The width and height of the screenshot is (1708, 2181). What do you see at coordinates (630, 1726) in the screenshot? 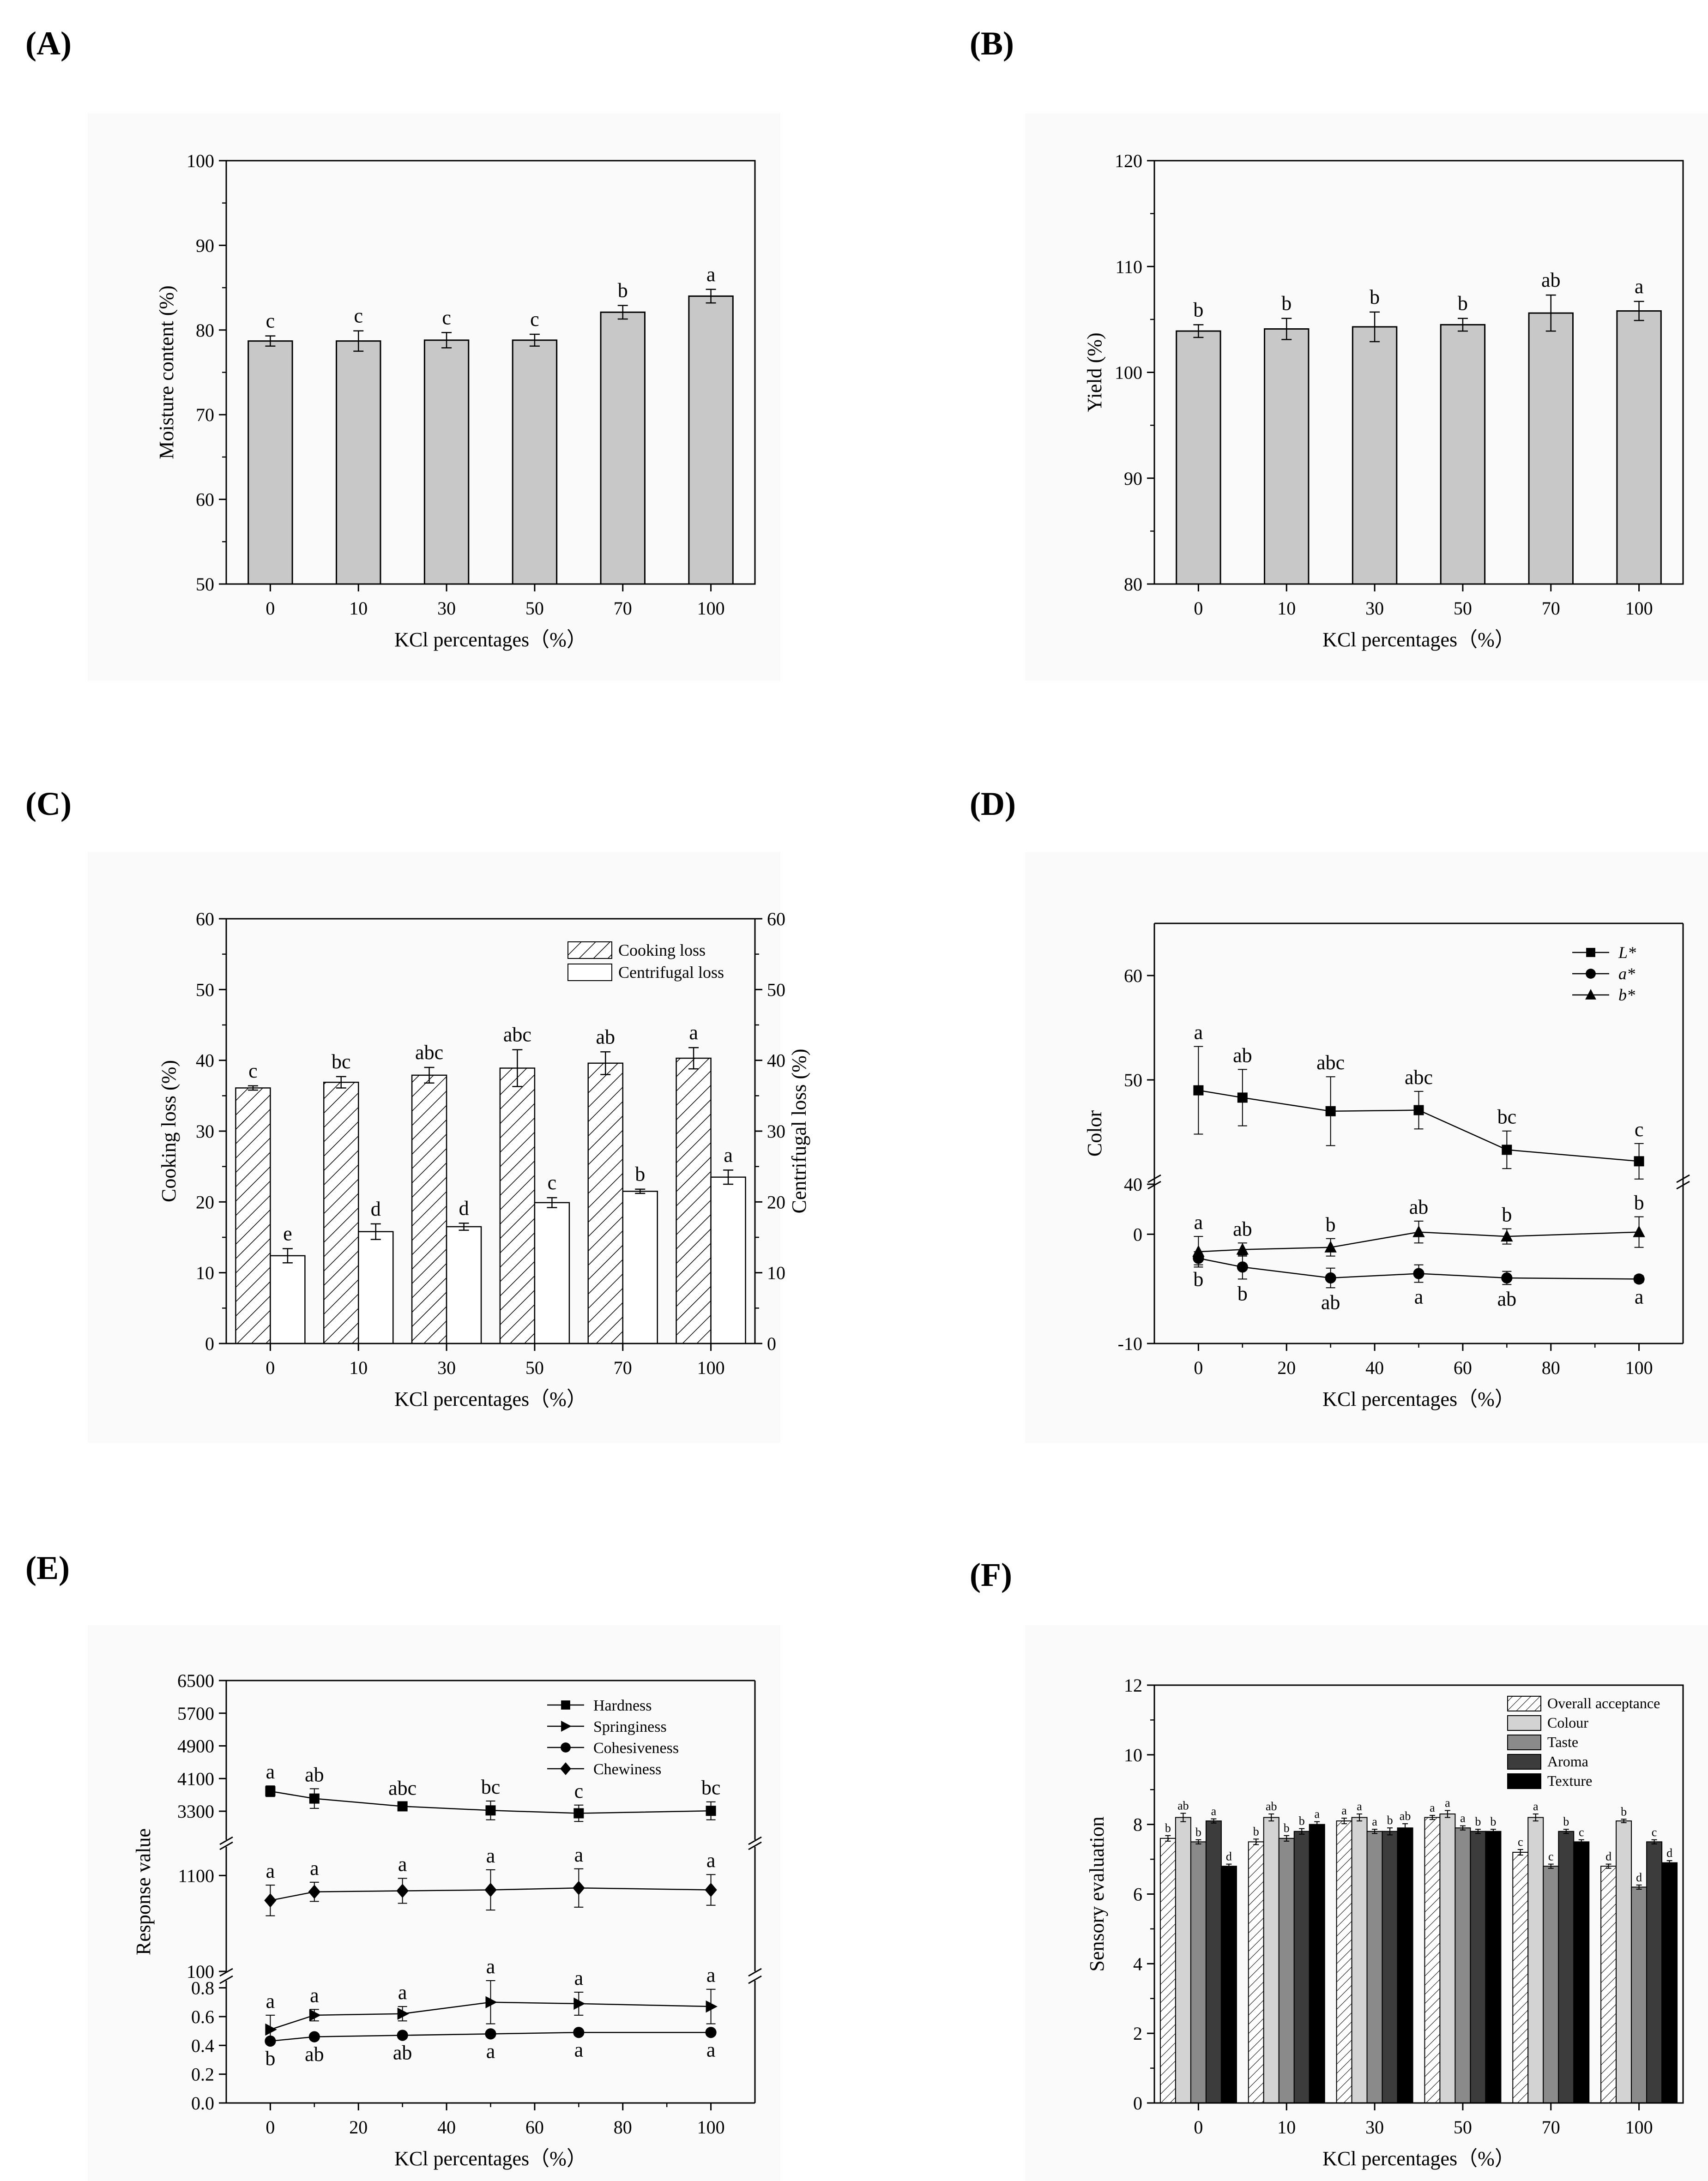
I see `legend-label: Springiness` at bounding box center [630, 1726].